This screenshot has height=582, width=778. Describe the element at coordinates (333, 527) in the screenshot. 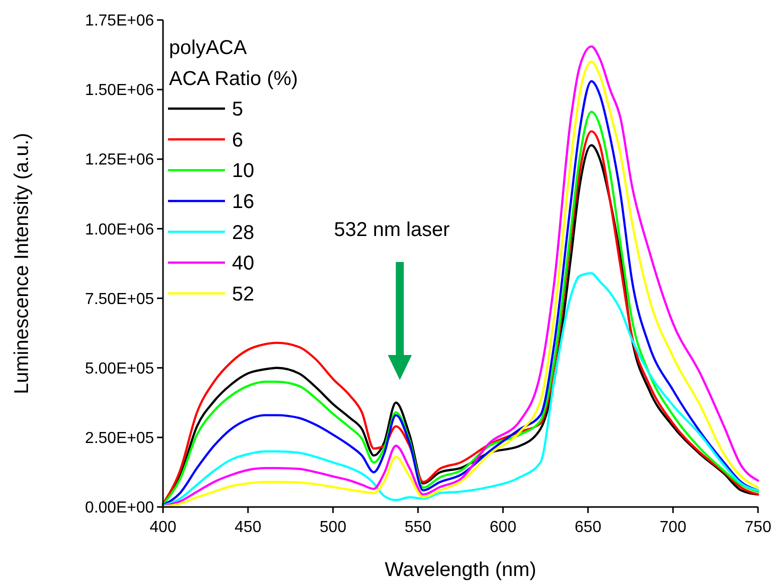

I see `x-tick-label: 500` at that location.